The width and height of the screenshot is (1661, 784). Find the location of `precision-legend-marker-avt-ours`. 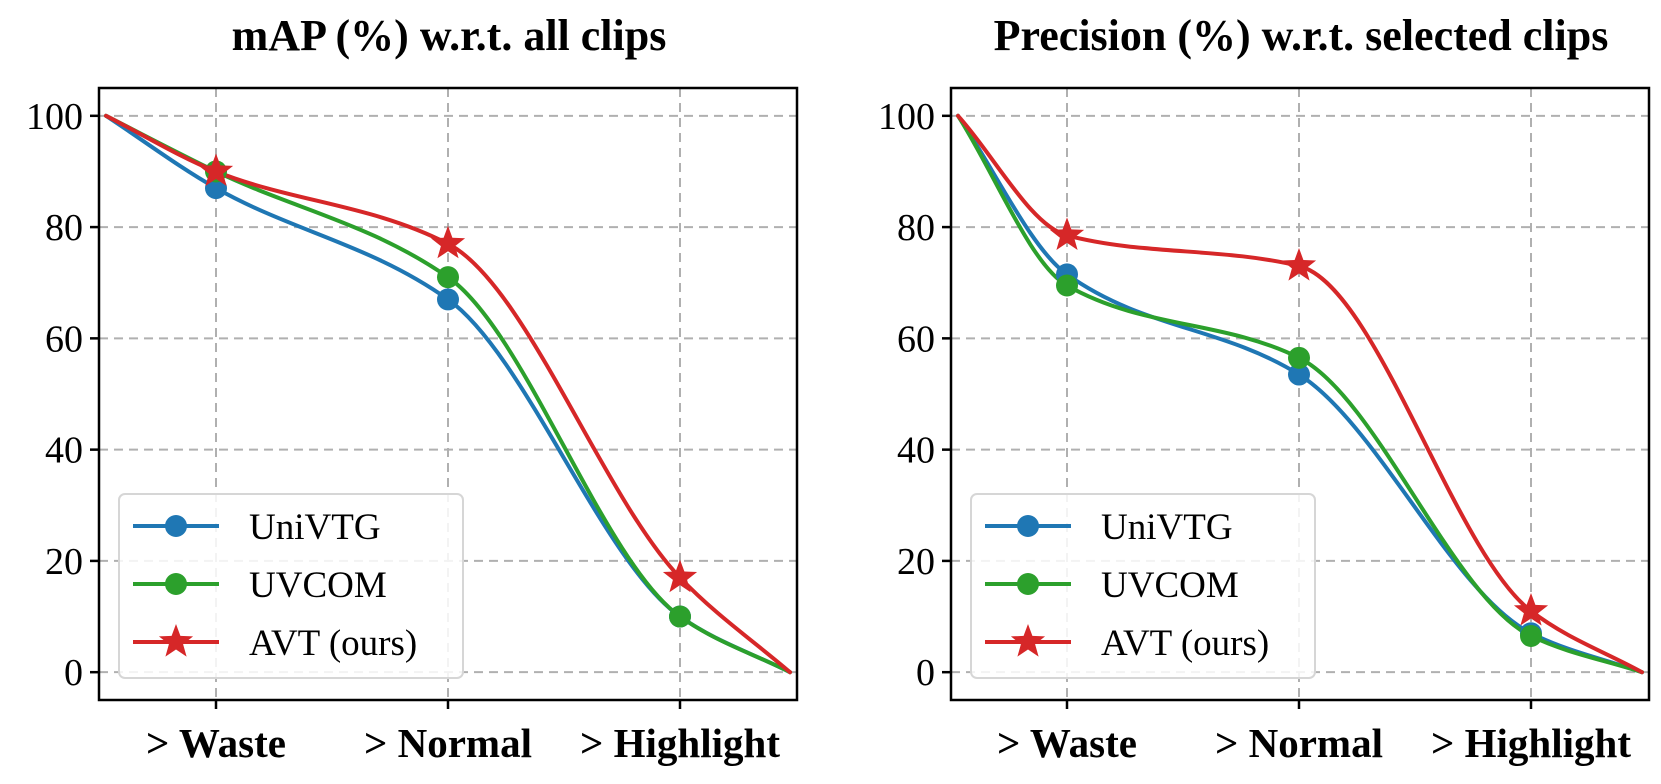

precision-legend-marker-avt-ours is located at coordinates (1028, 640).